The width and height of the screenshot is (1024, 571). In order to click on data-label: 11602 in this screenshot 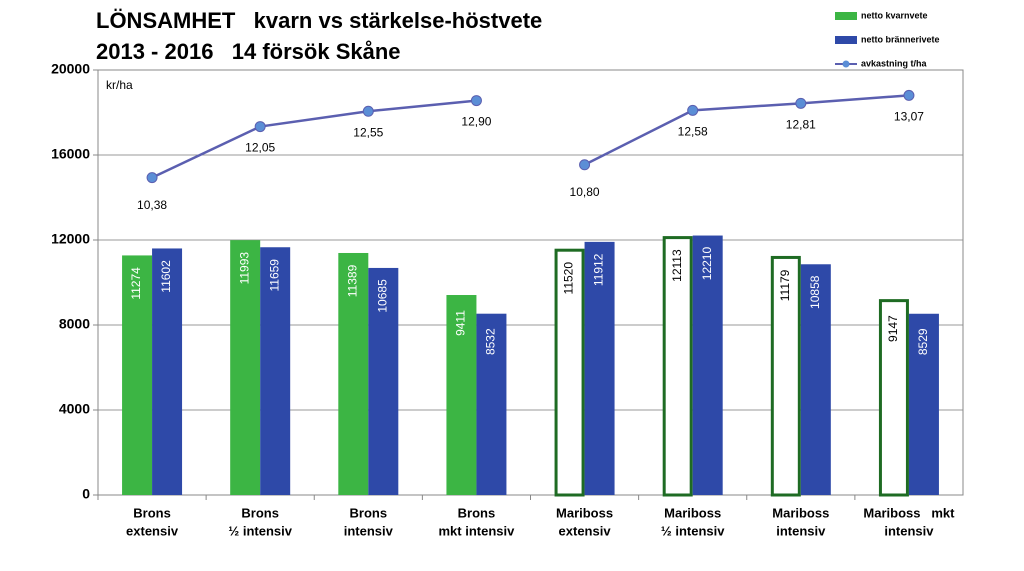, I will do `click(166, 276)`.